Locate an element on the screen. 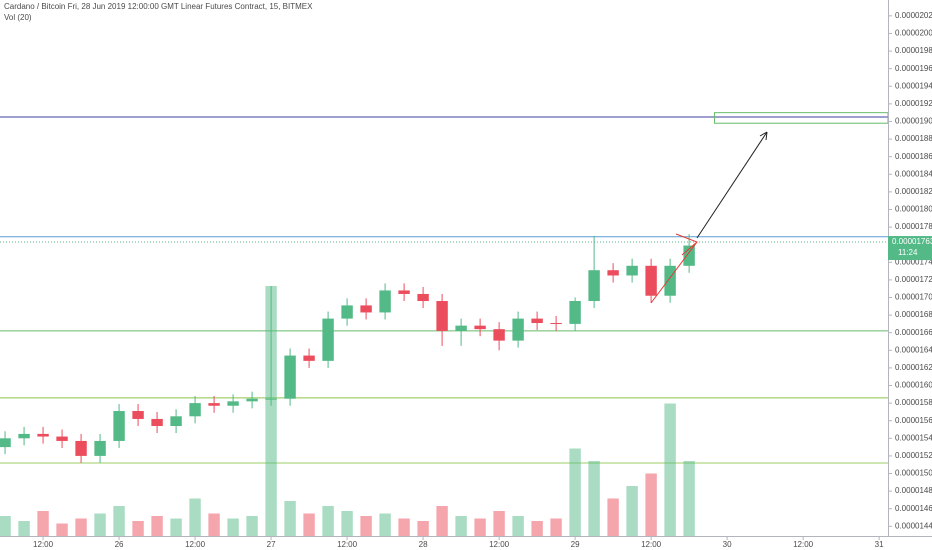 This screenshot has width=932, height=550. triangle-pattern is located at coordinates (674, 268).